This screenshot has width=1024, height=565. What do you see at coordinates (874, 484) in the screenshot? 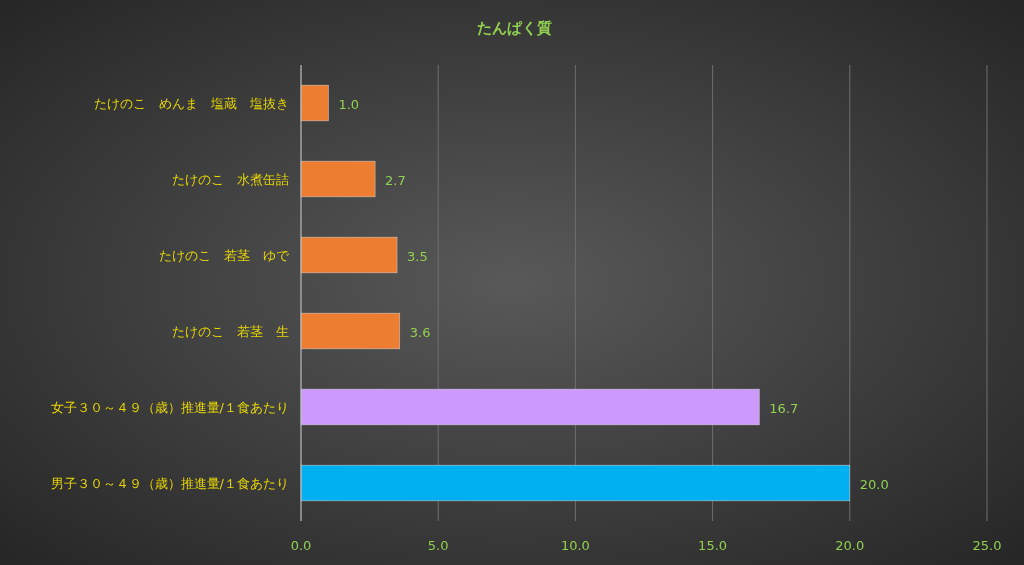
I see `data-label: 20.0` at bounding box center [874, 484].